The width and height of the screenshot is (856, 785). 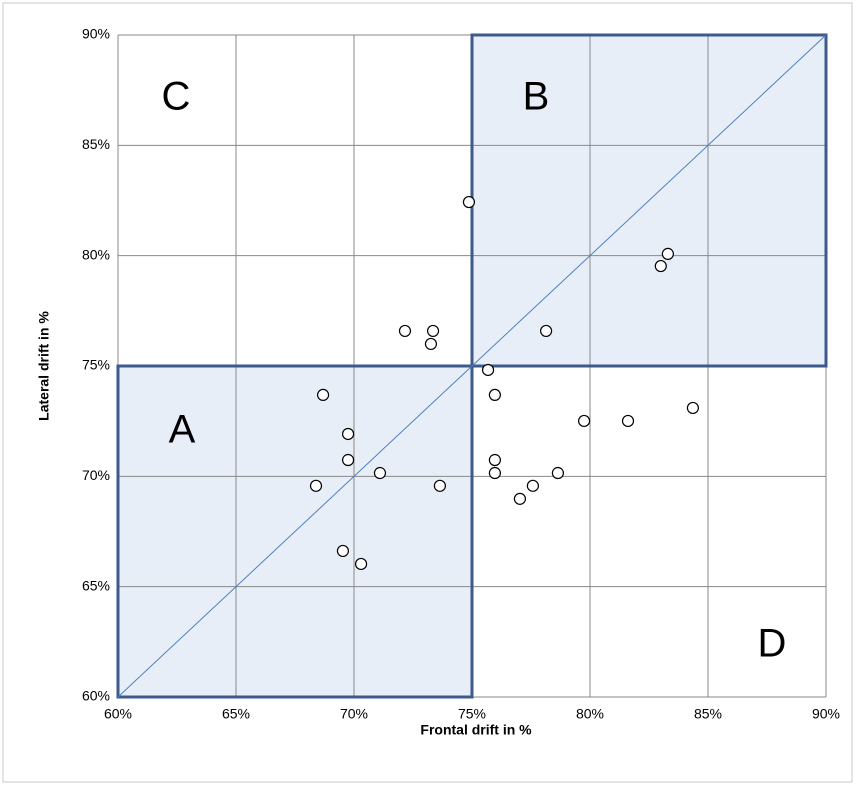 I want to click on region-label: A, so click(x=182, y=430).